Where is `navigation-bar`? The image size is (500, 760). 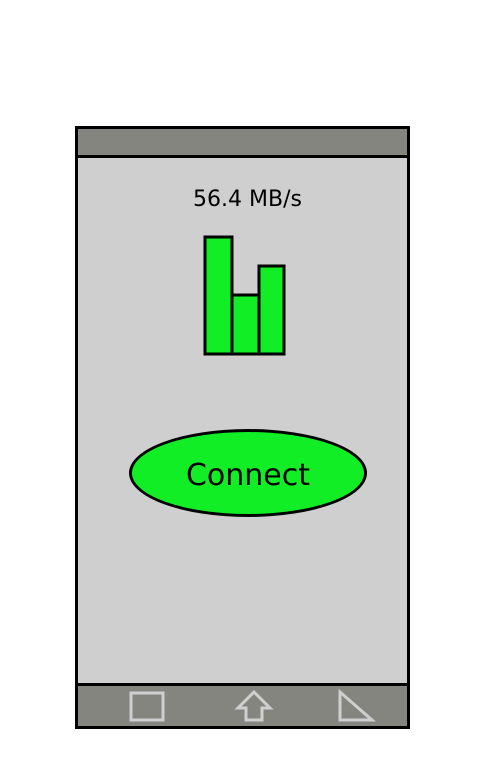
navigation-bar is located at coordinates (242, 704).